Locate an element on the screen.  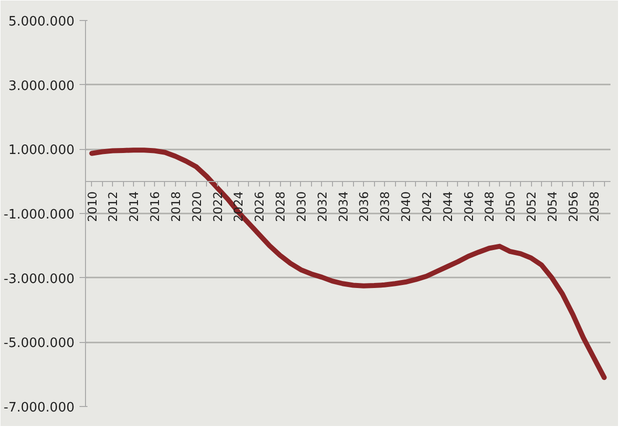
x-tick-label: 2030 is located at coordinates (301, 206).